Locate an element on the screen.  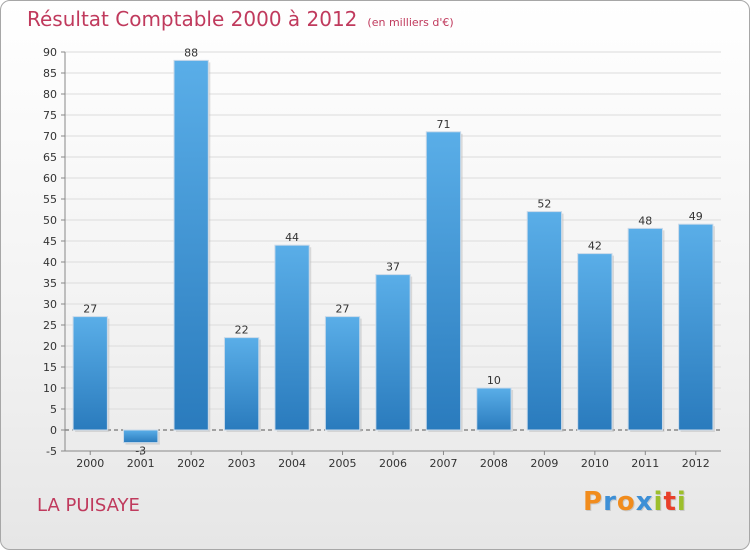
y-tick-label: 40 is located at coordinates (50, 262).